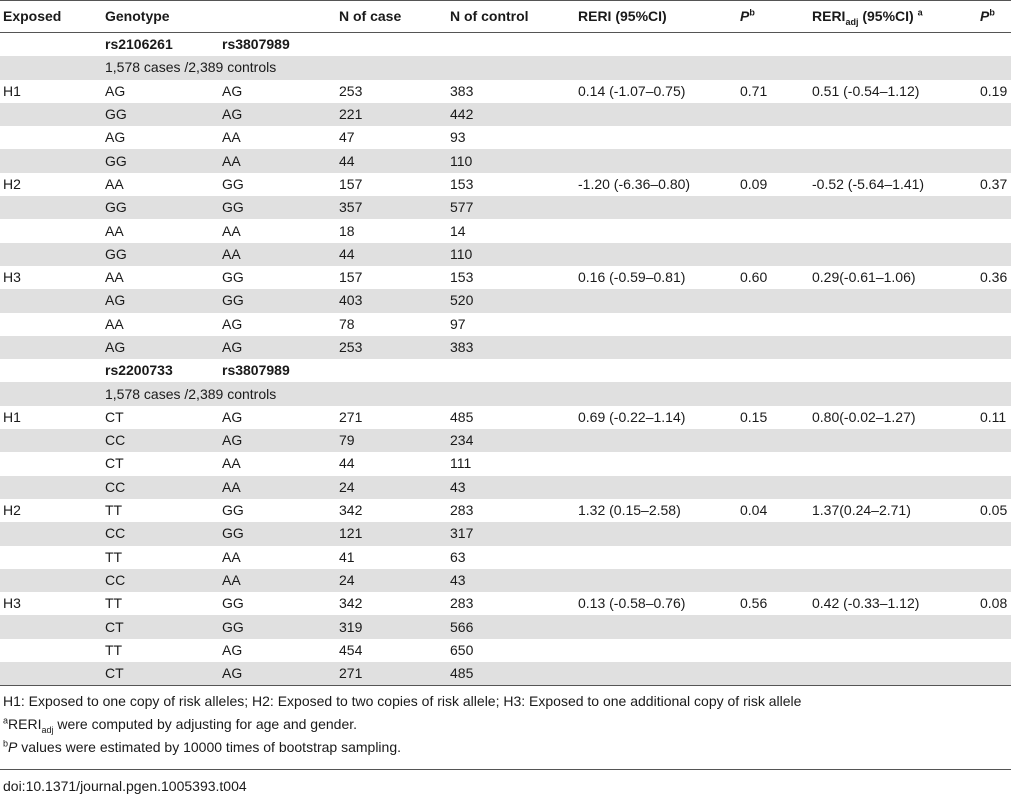  What do you see at coordinates (505, 534) in the screenshot?
I see `table-row: CC GG 121 317` at bounding box center [505, 534].